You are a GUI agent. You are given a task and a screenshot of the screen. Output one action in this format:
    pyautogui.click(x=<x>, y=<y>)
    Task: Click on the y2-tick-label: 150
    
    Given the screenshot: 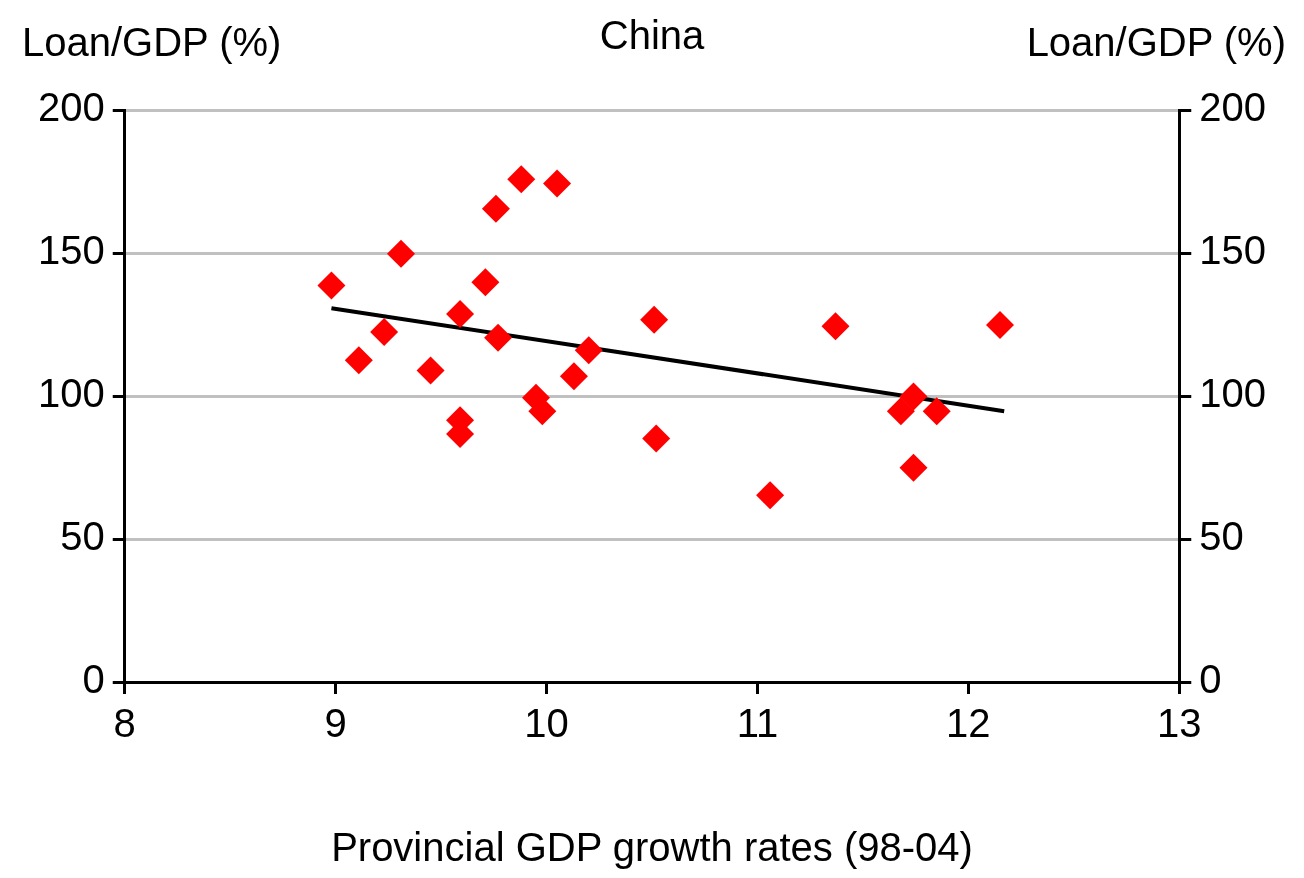 What is the action you would take?
    pyautogui.click(x=1233, y=250)
    